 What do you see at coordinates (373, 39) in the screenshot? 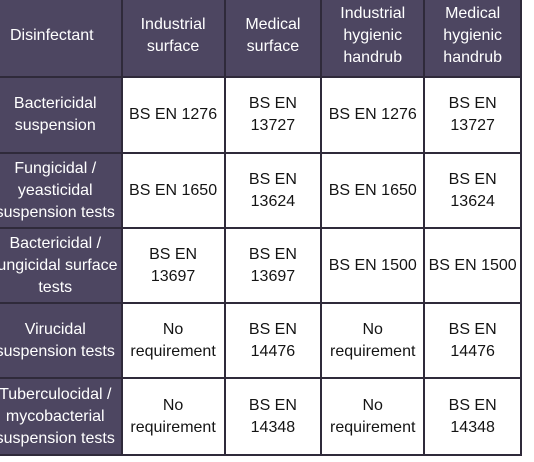
I see `header-industrial-hygienic-handrub: Industrial hygienic handrub` at bounding box center [373, 39].